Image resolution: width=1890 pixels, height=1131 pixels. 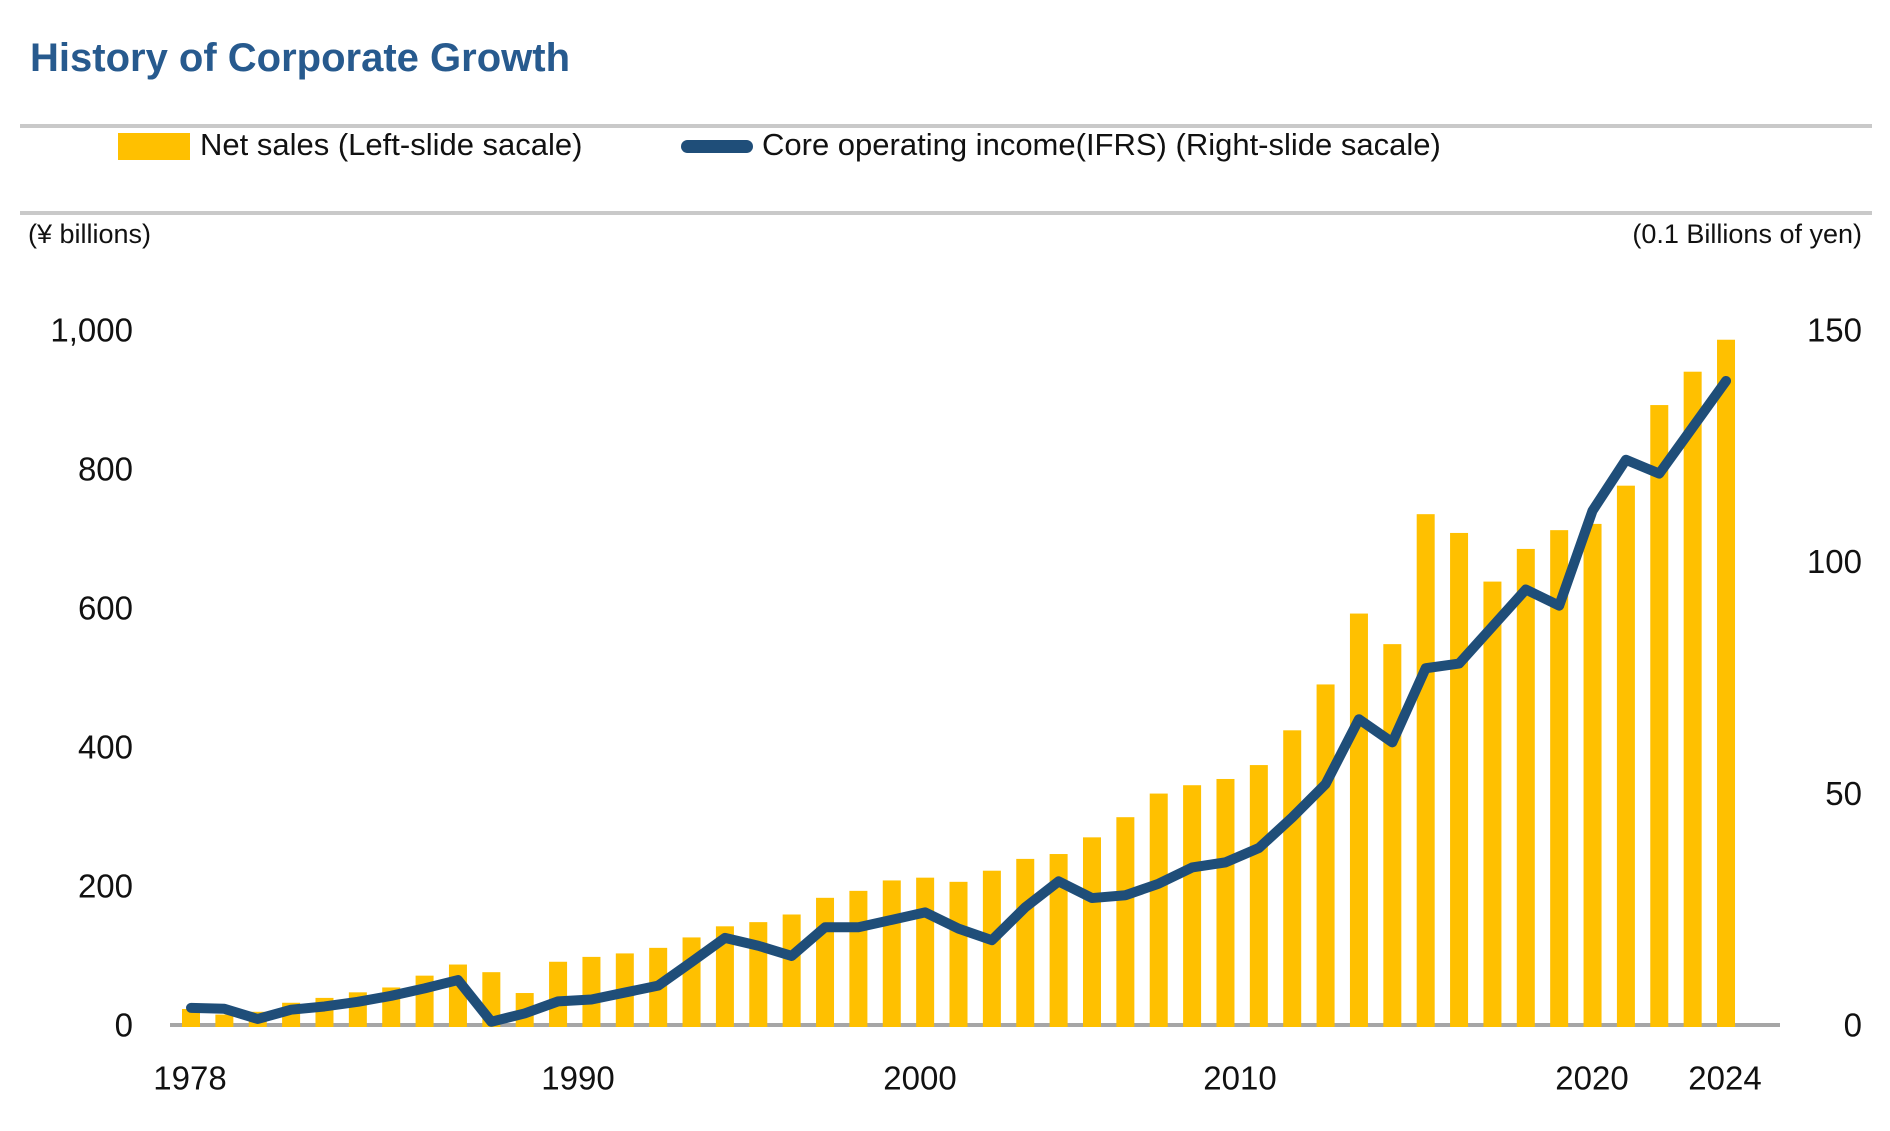 What do you see at coordinates (391, 144) in the screenshot?
I see `net-sales-legend-label: Net sales (Left-slide sacale)` at bounding box center [391, 144].